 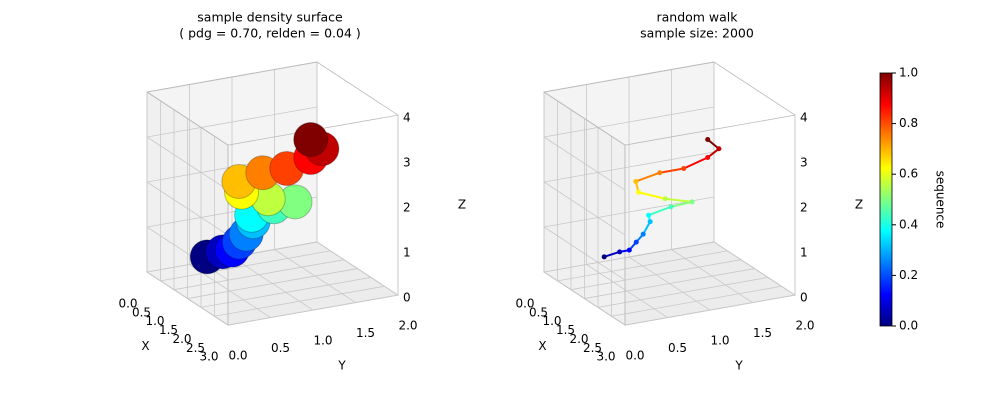 I want to click on chart-title: random walk, so click(x=697, y=17).